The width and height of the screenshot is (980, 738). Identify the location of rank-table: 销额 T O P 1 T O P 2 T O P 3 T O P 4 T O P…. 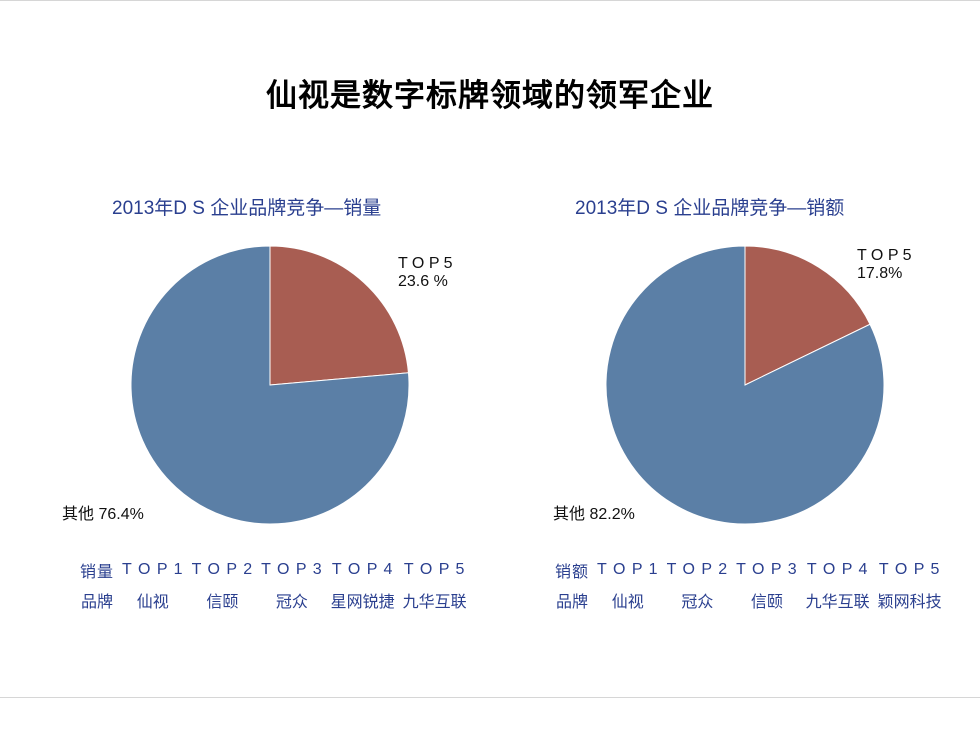
(752, 585).